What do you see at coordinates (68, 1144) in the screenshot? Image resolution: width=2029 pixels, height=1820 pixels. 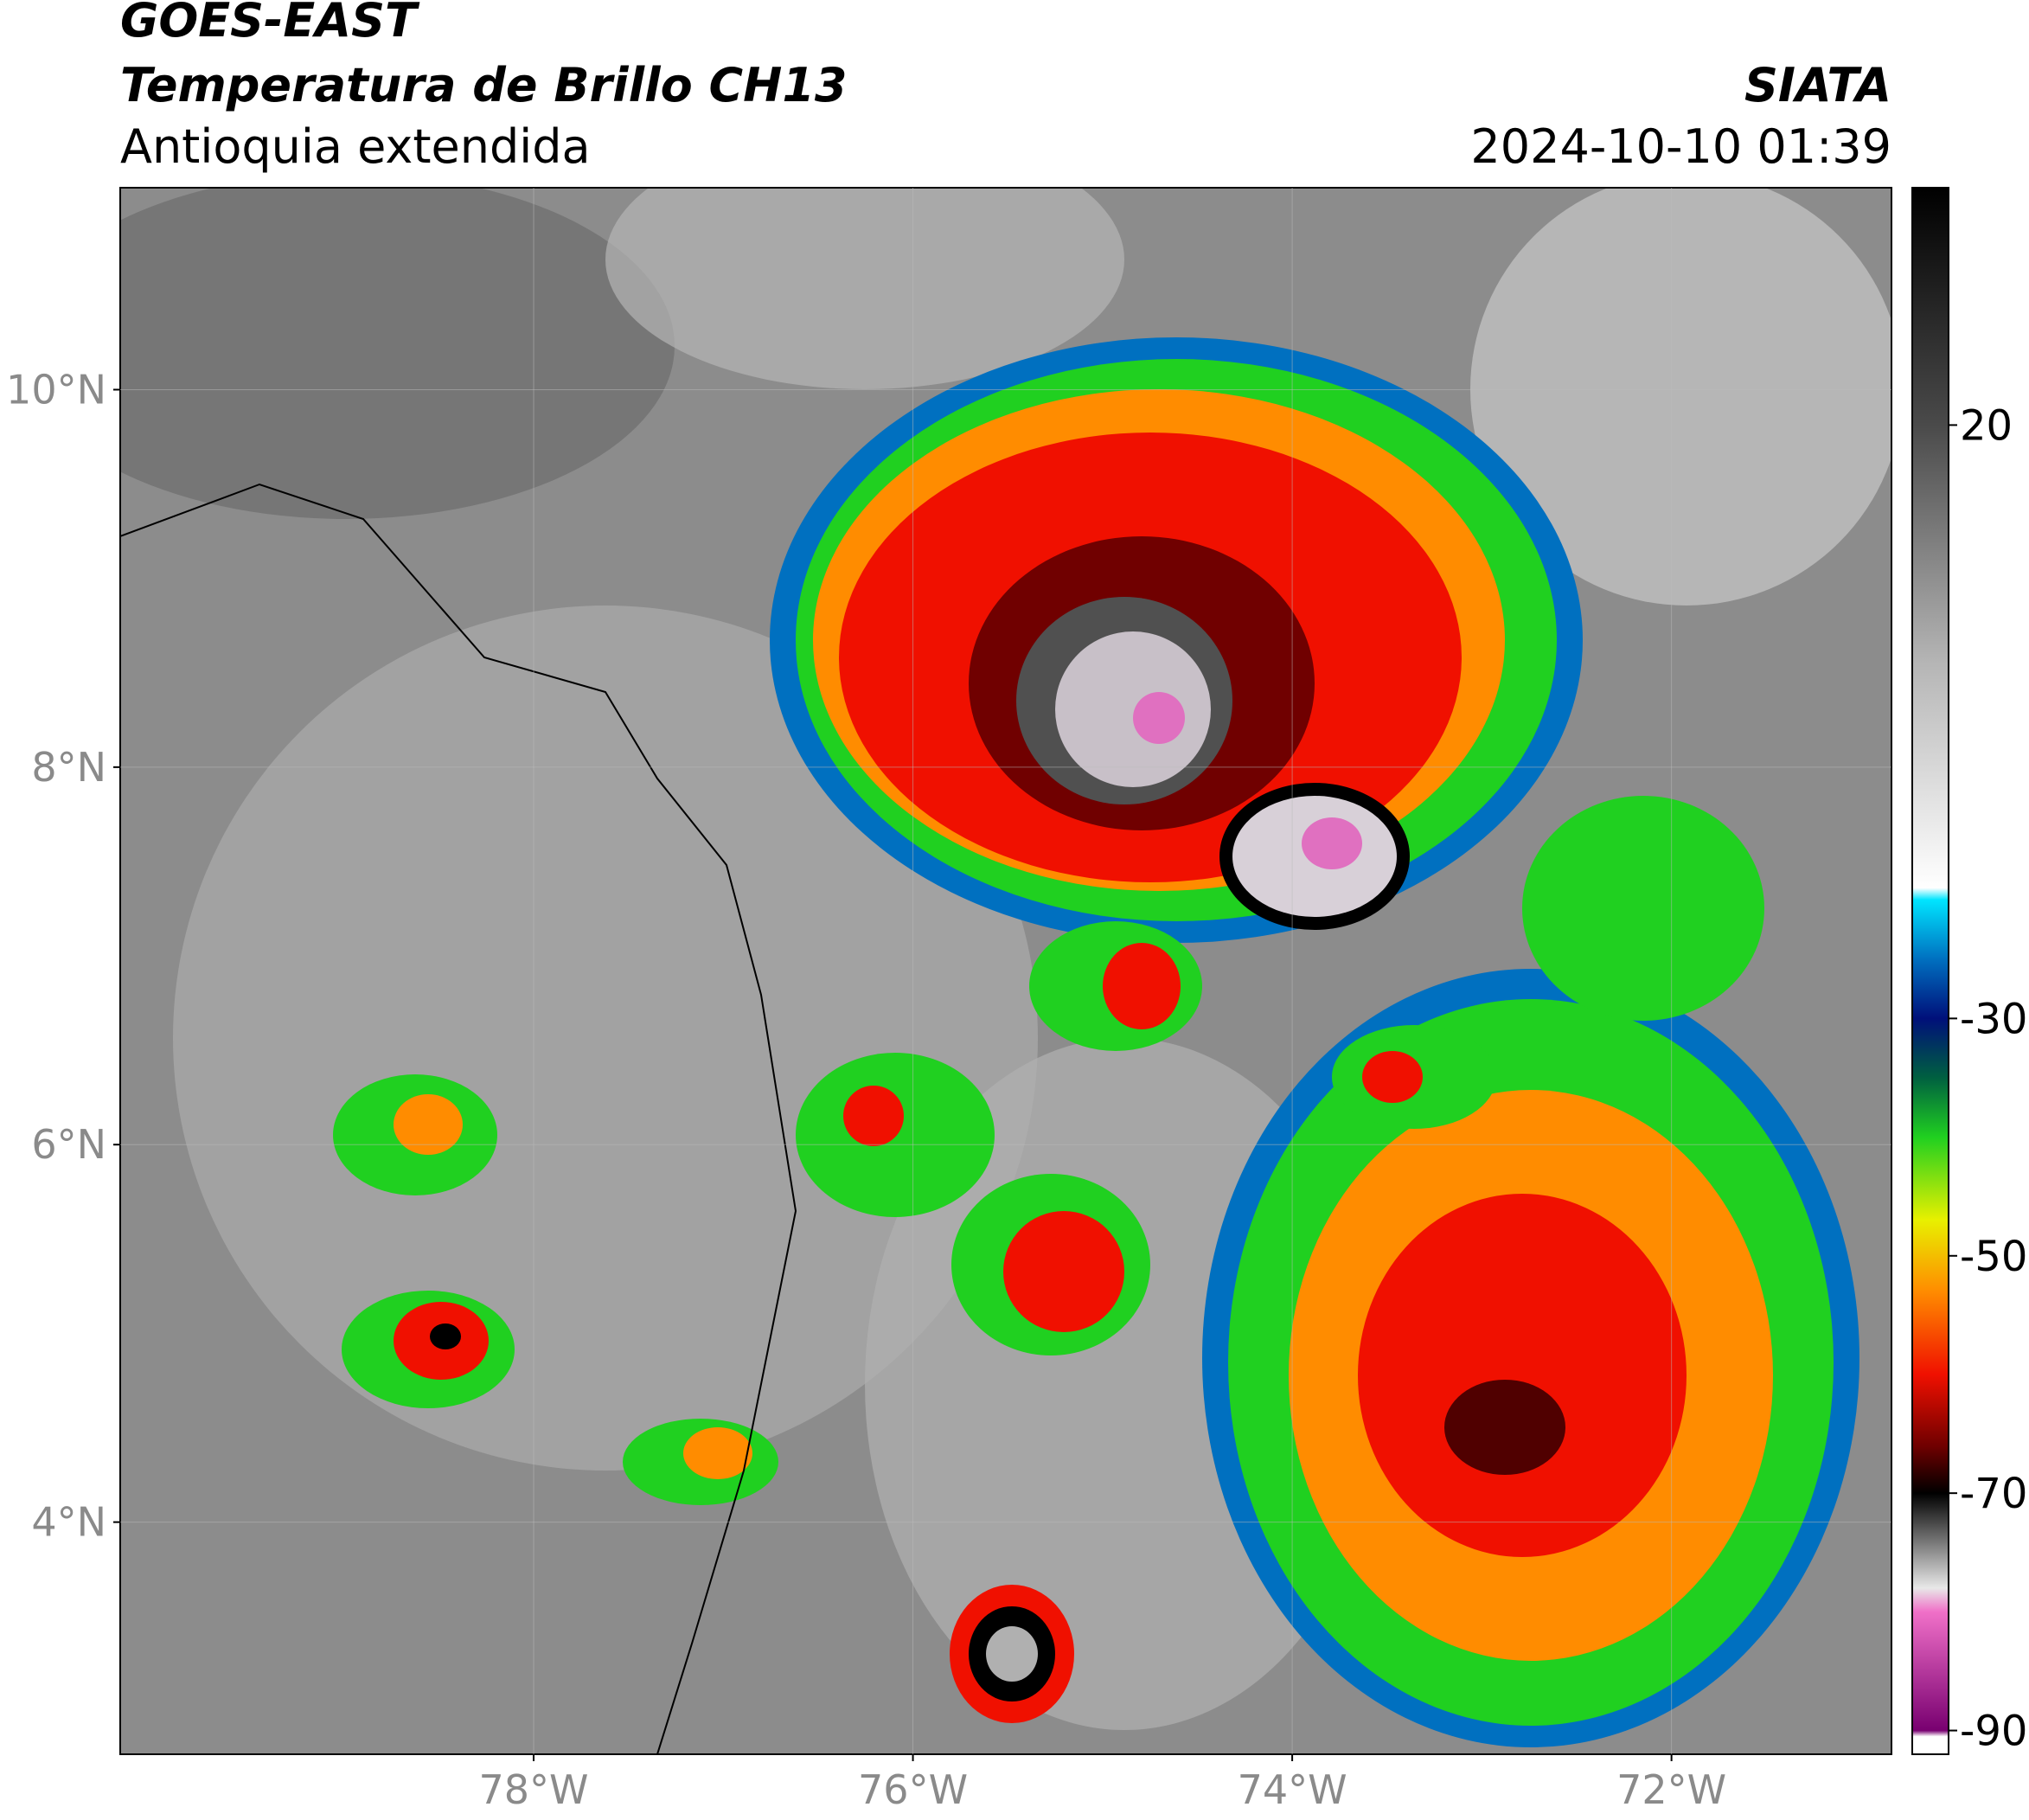 I see `lat-tick-label: 6°N` at bounding box center [68, 1144].